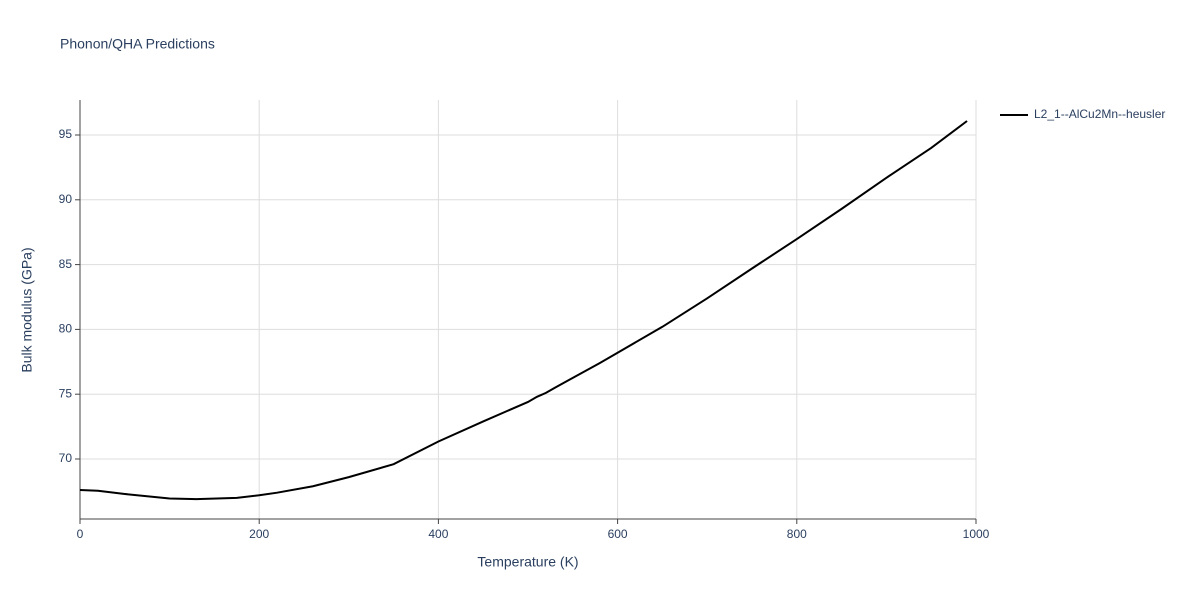 The image size is (1200, 600). I want to click on y-axis-title: Bulk modulus (GPa), so click(27, 309).